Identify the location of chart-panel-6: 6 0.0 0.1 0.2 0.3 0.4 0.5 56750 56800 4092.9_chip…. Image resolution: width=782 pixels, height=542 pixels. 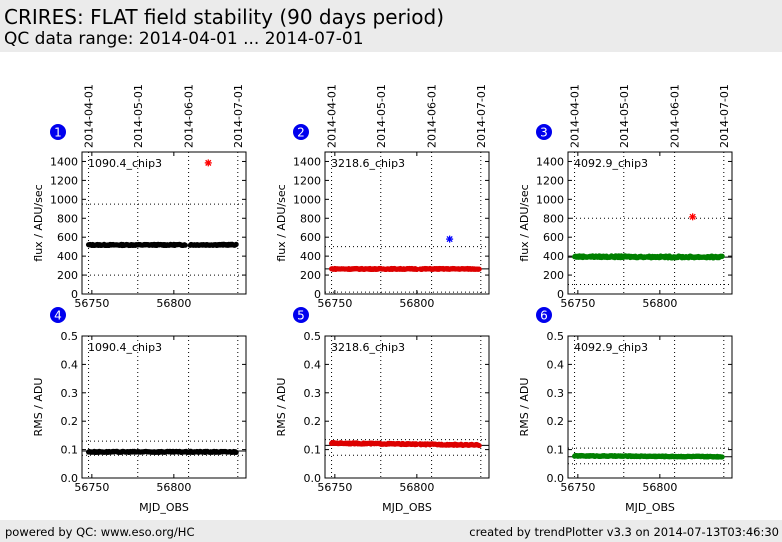
(625, 410).